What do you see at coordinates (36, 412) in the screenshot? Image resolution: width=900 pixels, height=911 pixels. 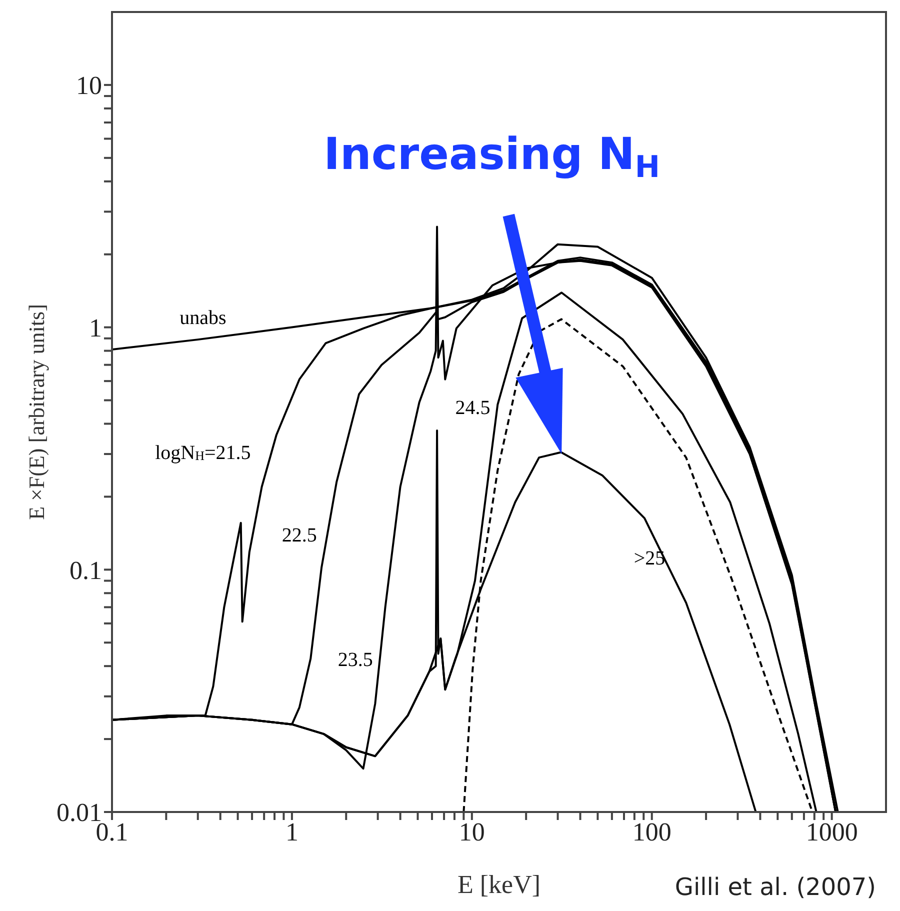 I see `y-axis-title: E ×F(E) [arbitrary units]` at bounding box center [36, 412].